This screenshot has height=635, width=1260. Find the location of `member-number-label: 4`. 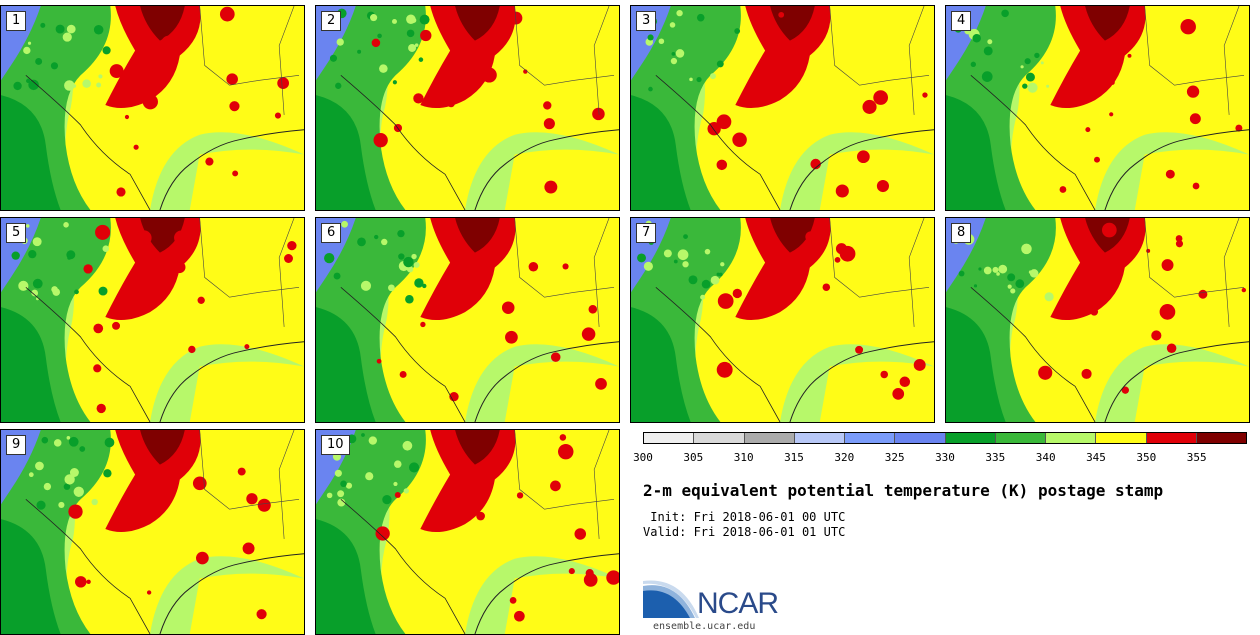

member-number-label: 4 is located at coordinates (961, 21).